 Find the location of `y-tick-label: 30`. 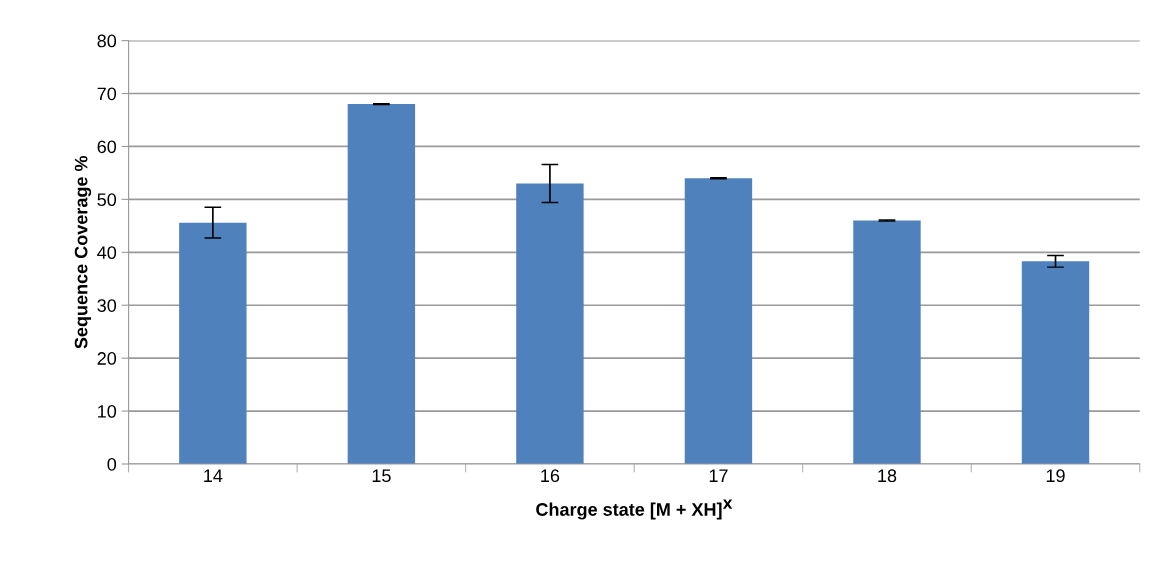

y-tick-label: 30 is located at coordinates (107, 305).